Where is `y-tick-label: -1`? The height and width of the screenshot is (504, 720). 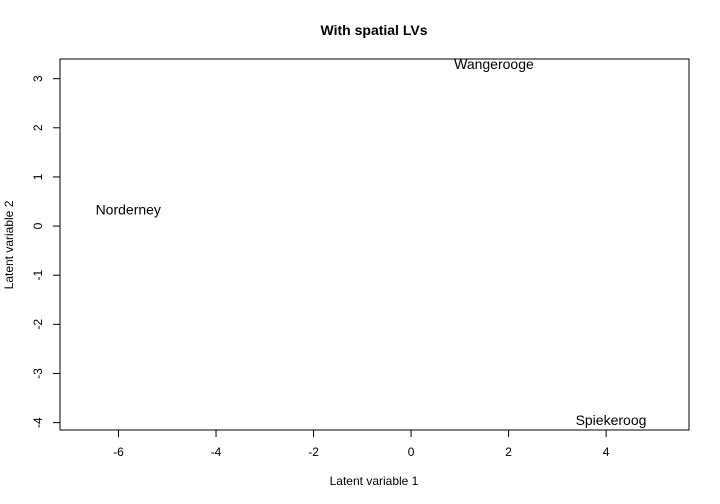 y-tick-label: -1 is located at coordinates (38, 275).